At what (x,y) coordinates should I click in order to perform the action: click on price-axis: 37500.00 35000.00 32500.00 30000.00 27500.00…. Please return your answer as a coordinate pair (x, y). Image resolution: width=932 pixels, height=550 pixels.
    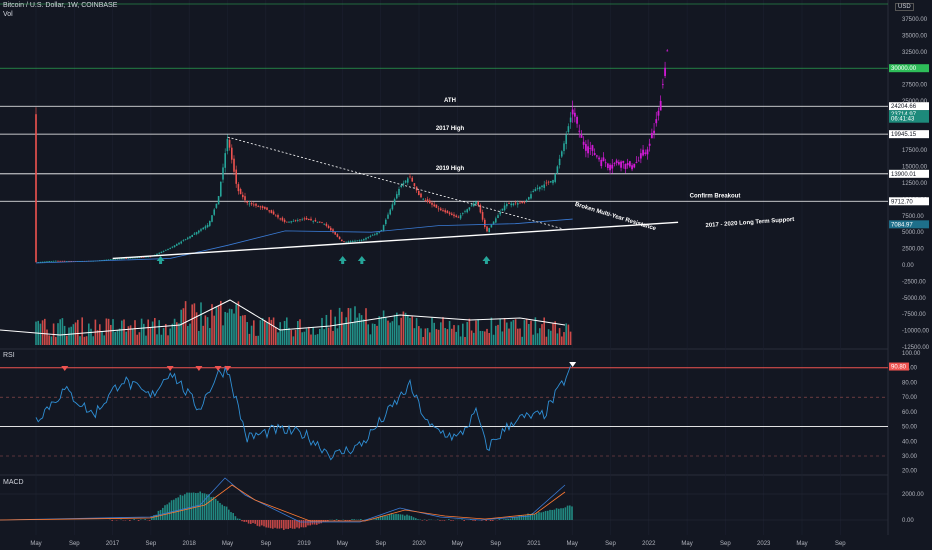
    Looking at the image, I should click on (909, 270).